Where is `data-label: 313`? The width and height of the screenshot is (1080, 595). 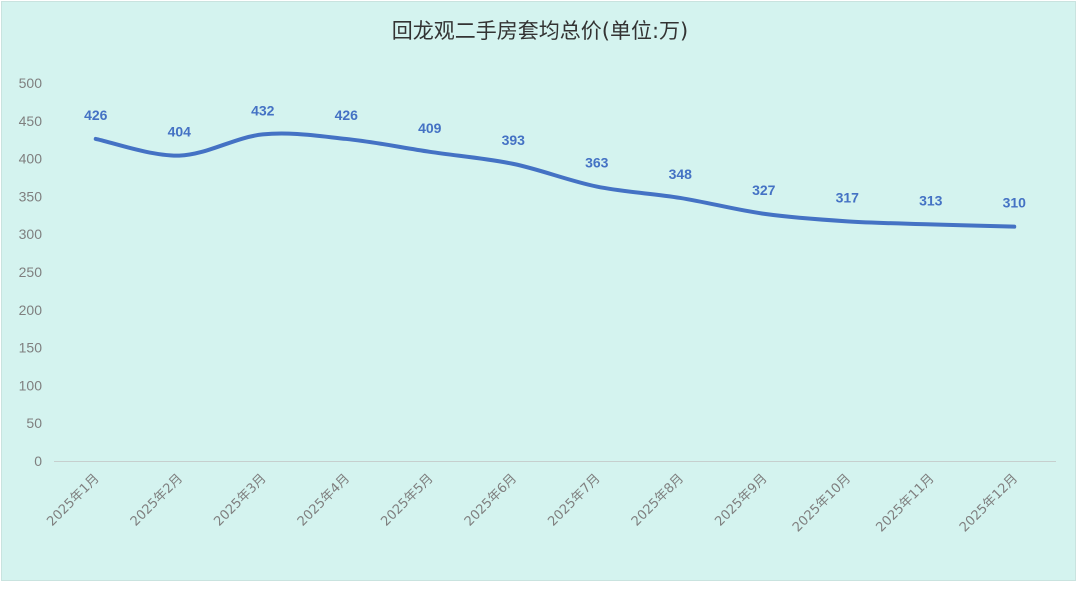
data-label: 313 is located at coordinates (931, 200).